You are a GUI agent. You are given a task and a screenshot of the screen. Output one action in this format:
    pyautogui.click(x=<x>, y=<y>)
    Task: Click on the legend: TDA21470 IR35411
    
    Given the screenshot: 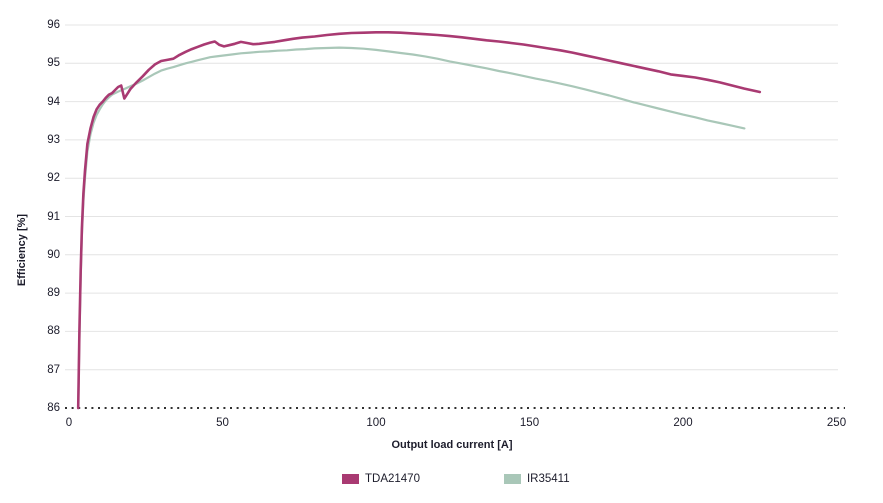 What is the action you would take?
    pyautogui.click(x=456, y=479)
    